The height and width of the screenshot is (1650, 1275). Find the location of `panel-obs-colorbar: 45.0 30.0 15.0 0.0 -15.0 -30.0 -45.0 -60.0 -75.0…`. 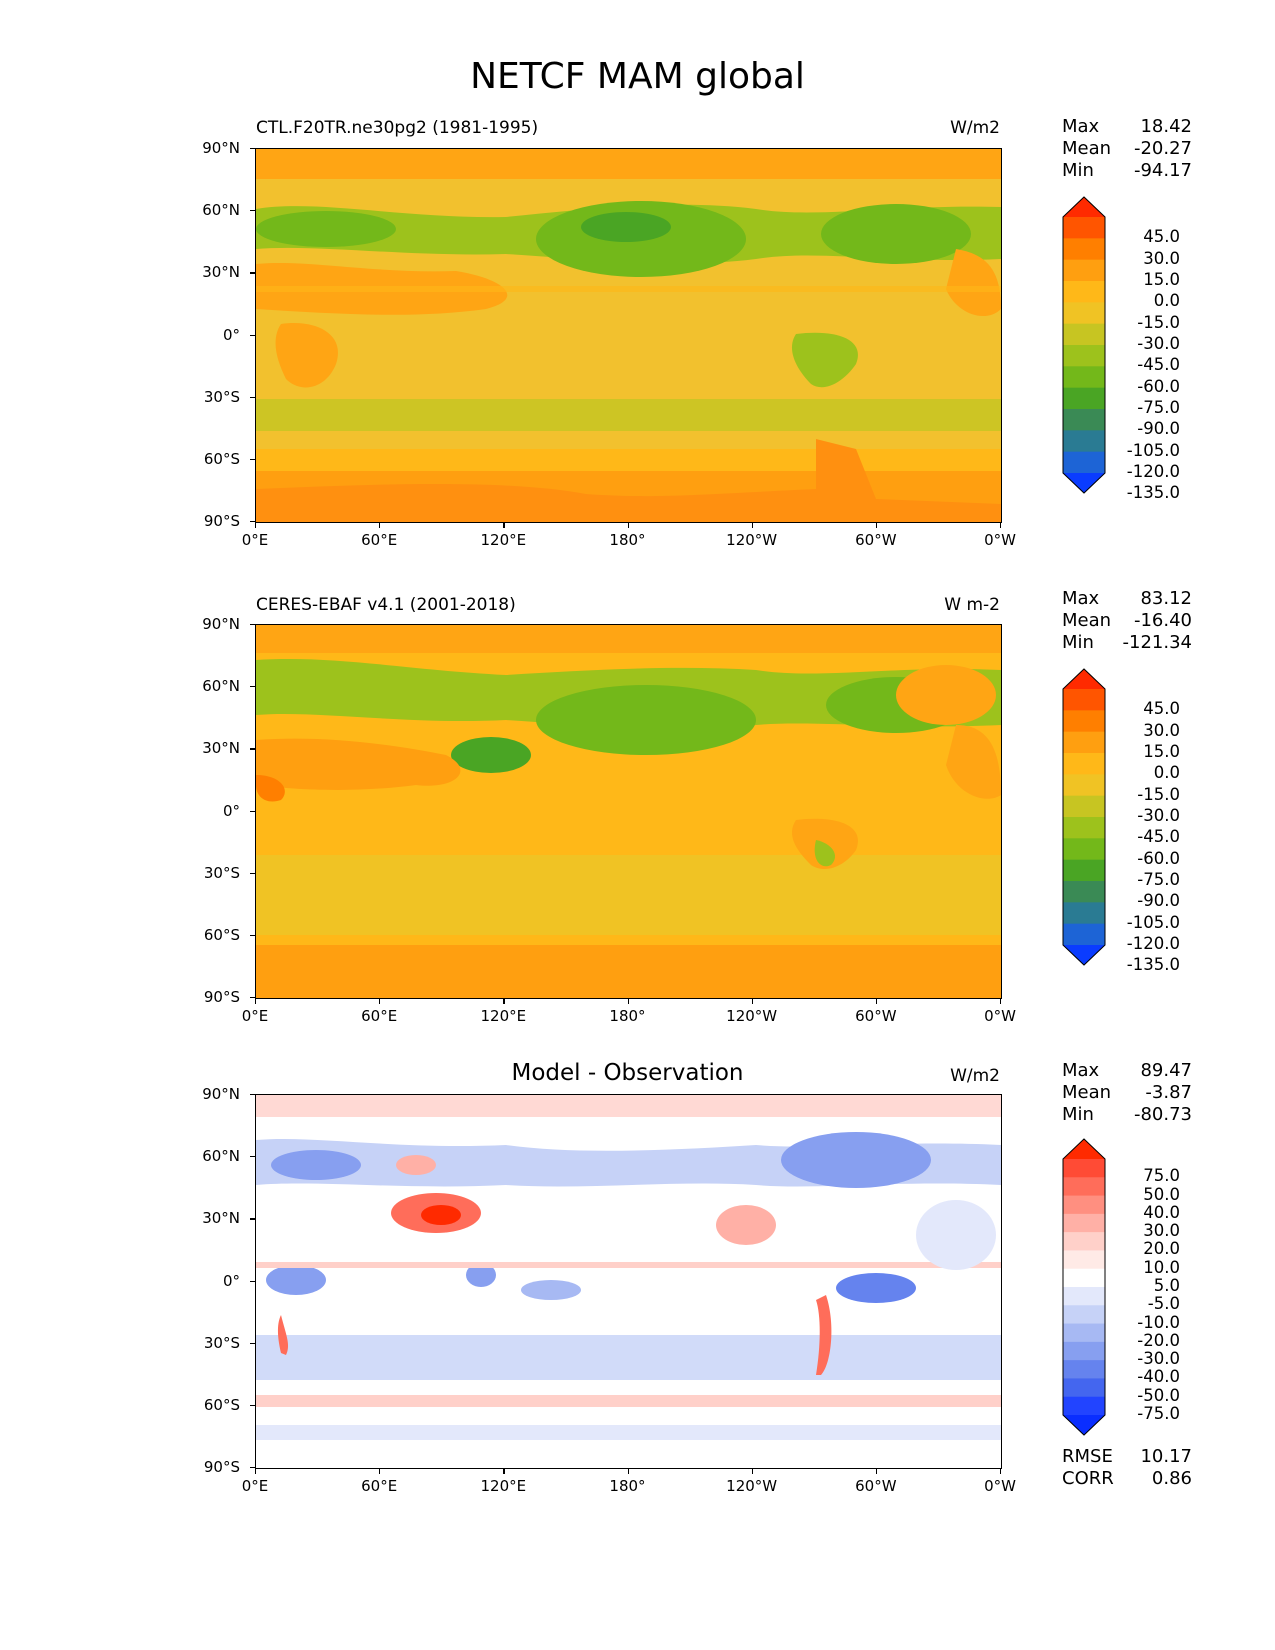

panel-obs-colorbar: 45.0 30.0 15.0 0.0 -15.0 -30.0 -45.0 -60.0 -75.0… is located at coordinates (1127, 820).